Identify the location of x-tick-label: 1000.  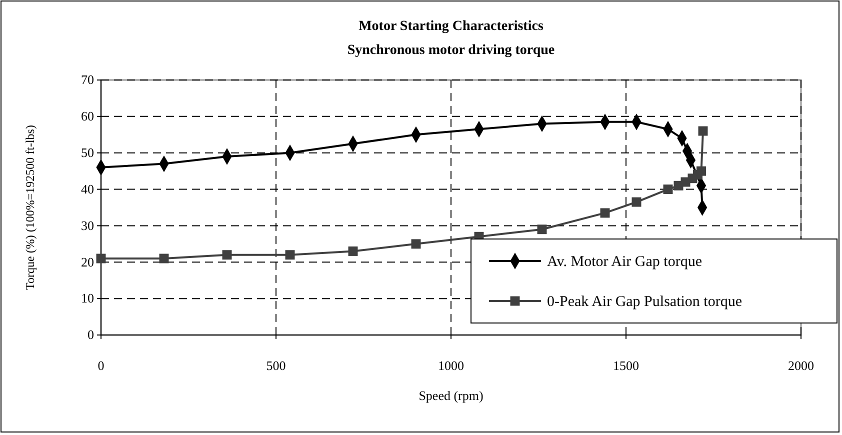
(451, 366).